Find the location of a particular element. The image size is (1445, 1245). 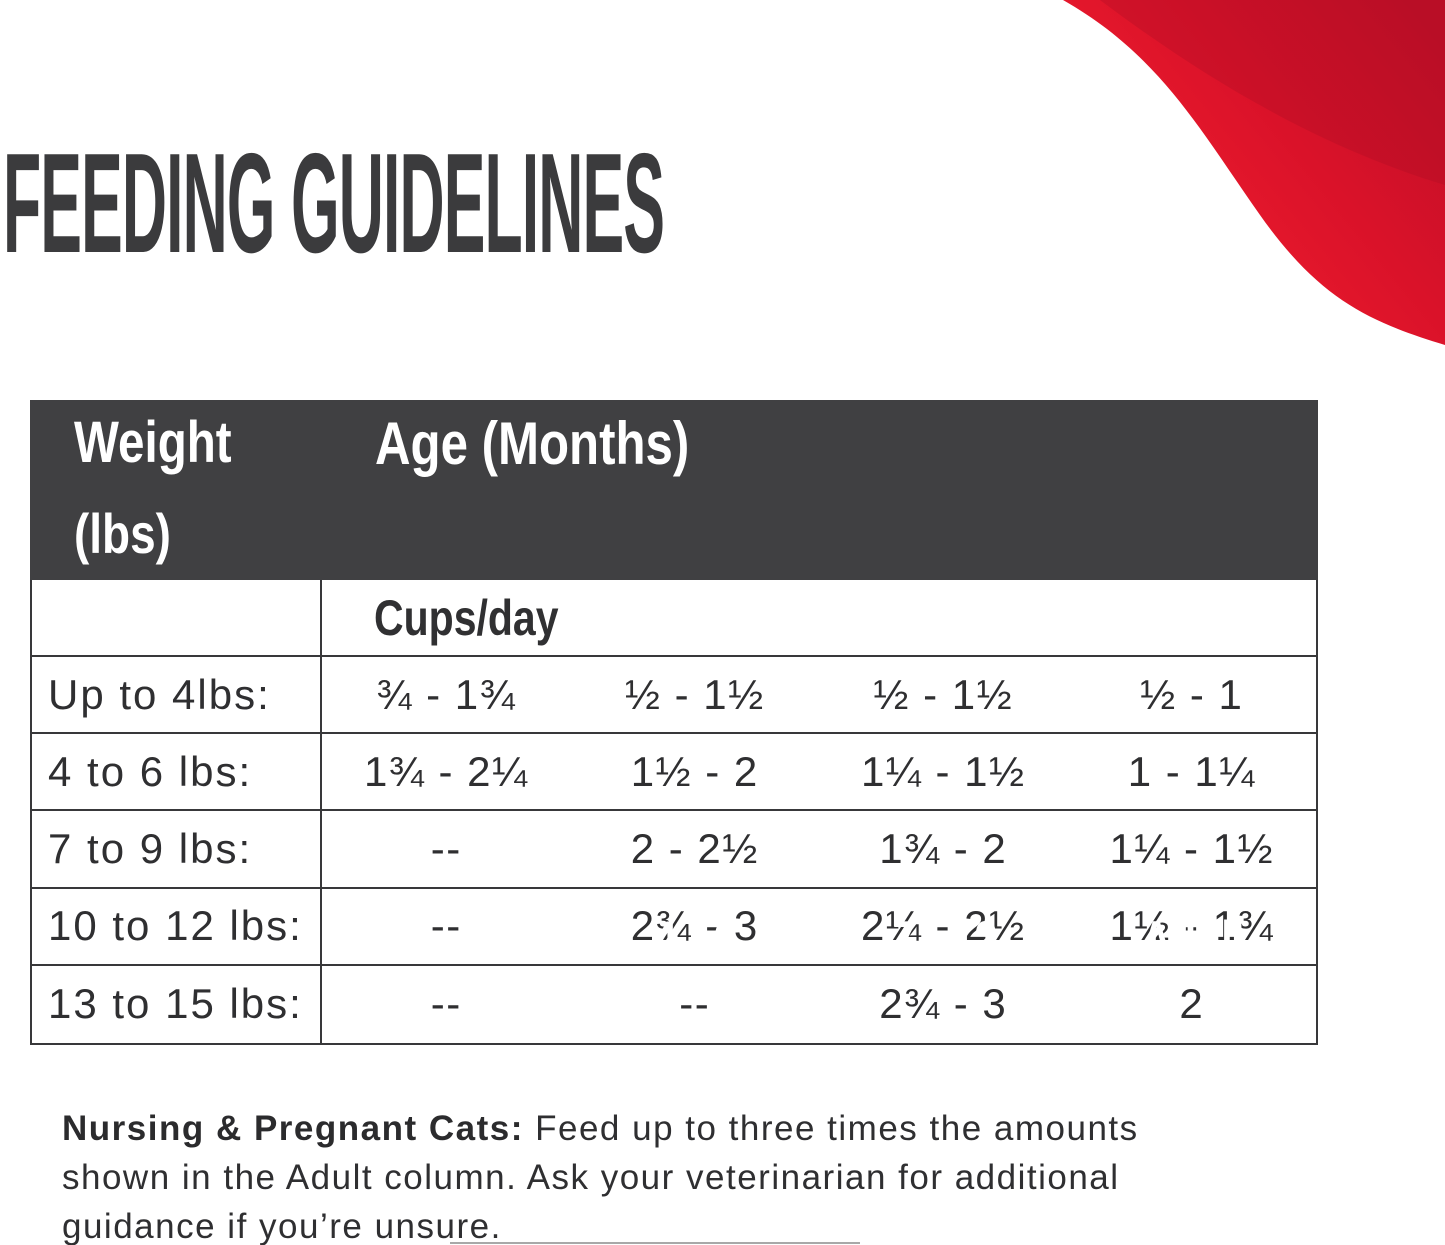

value-cell: 1¾ - 2¼ is located at coordinates (446, 771).